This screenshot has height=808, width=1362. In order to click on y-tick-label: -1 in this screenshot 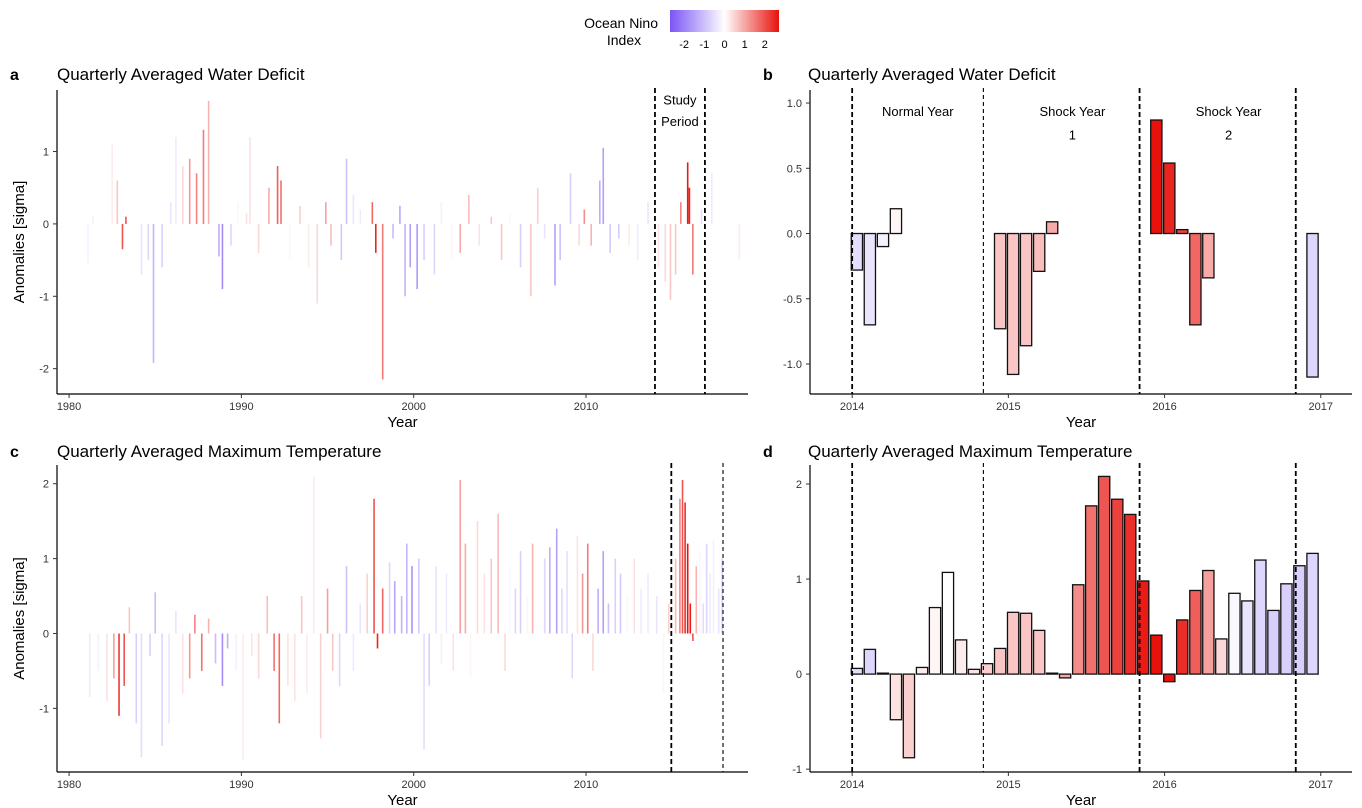, I will do `click(797, 770)`.